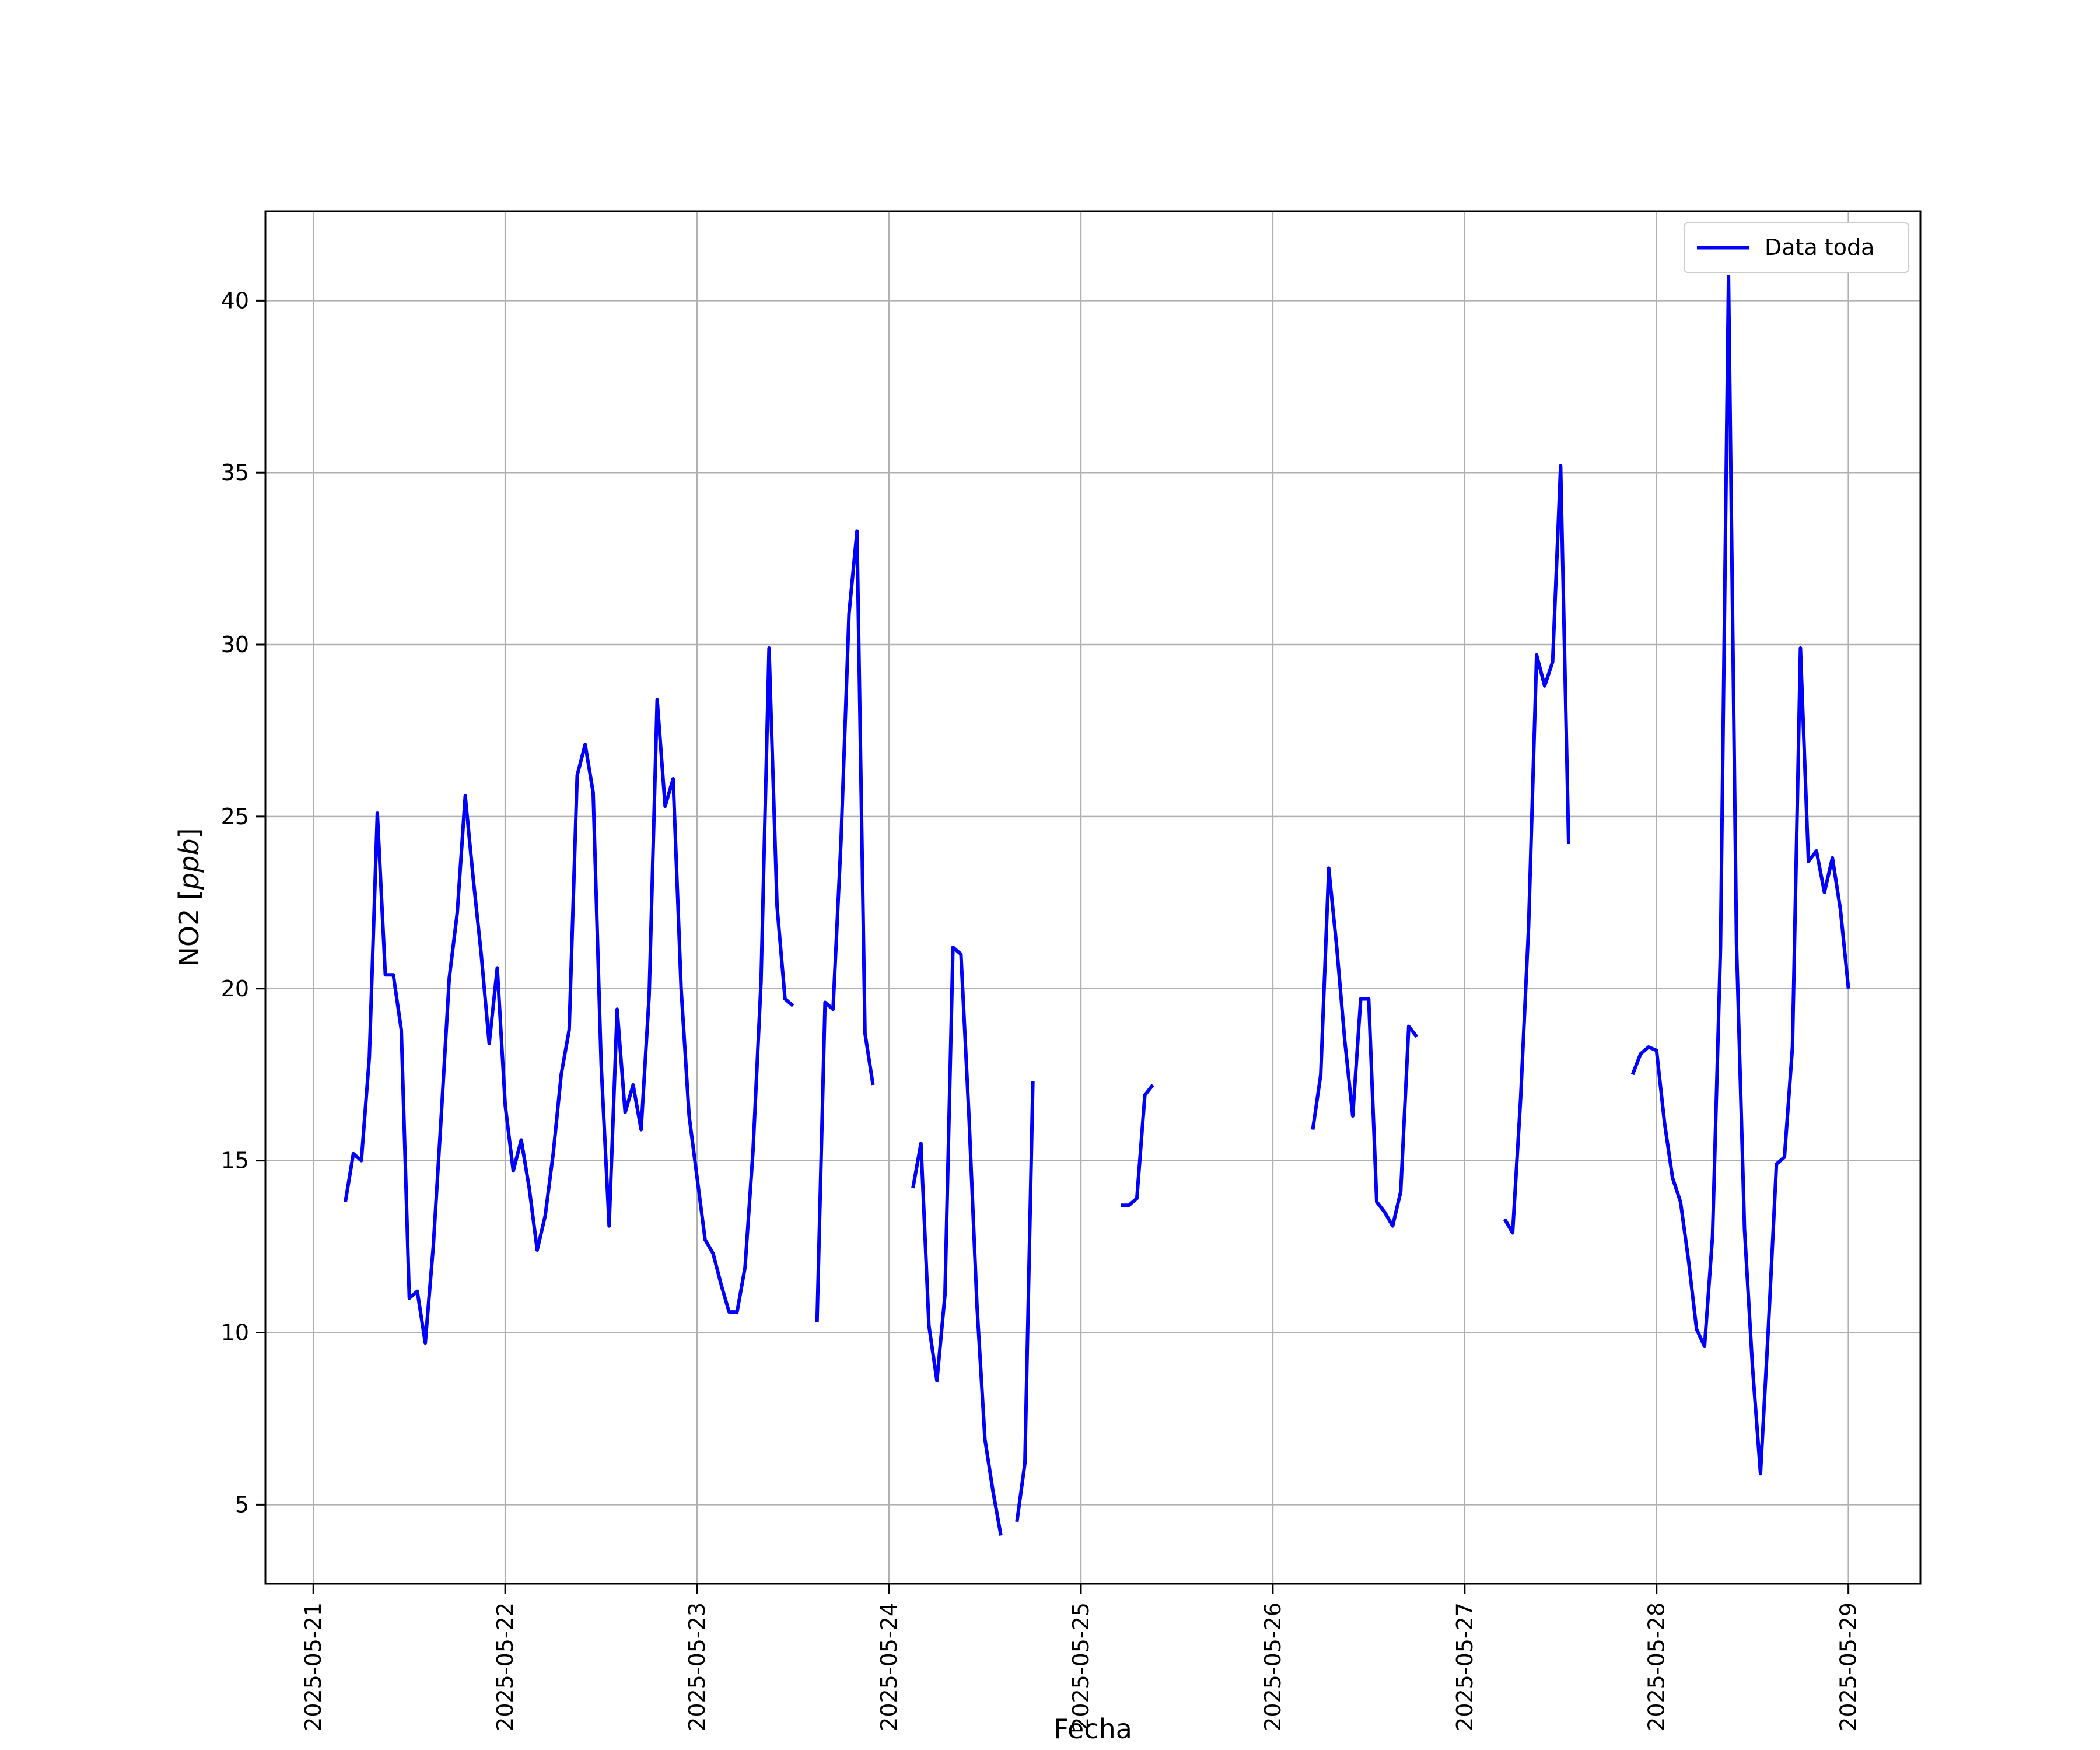 The image size is (2100, 1750). I want to click on x-tick-label: 2025-05-26, so click(1273, 1666).